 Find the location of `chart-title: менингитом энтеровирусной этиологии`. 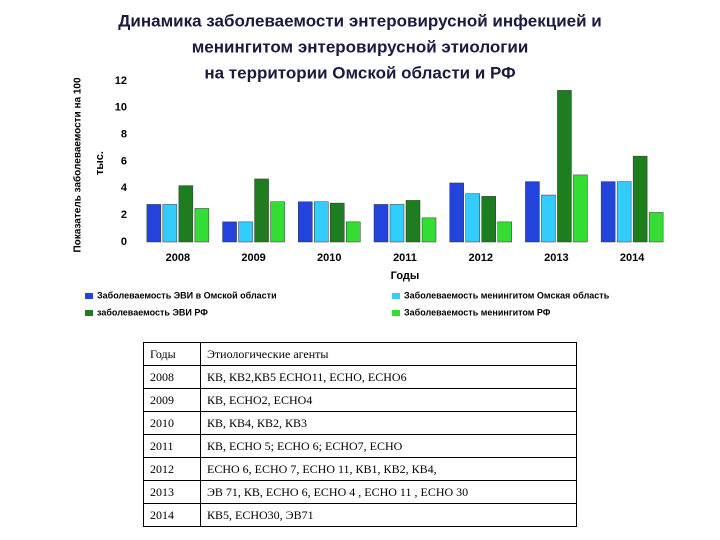

chart-title: менингитом энтеровирусной этиологии is located at coordinates (360, 46).